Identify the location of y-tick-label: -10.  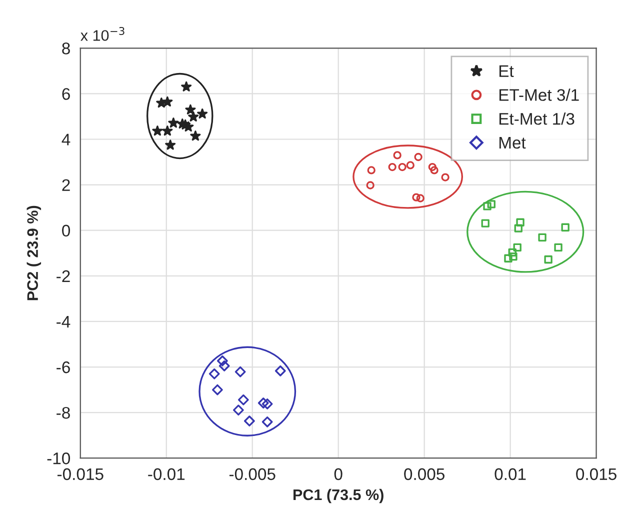
(58, 458).